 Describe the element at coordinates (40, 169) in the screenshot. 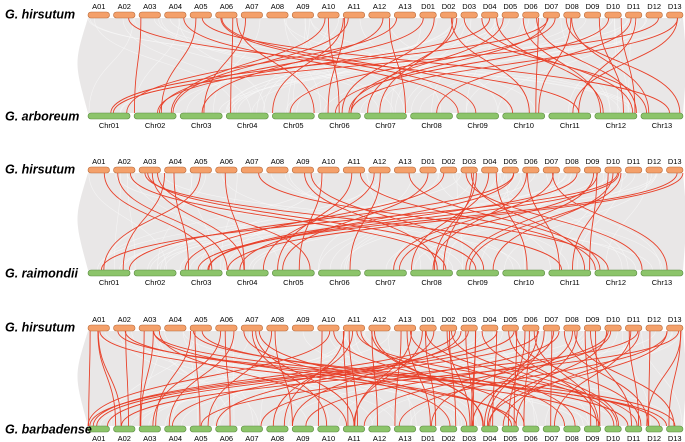

I see `top-species-label: G. hirsutum` at that location.